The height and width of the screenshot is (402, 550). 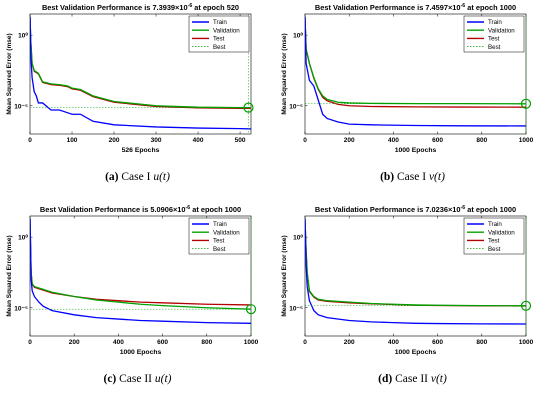 I want to click on figure-caption: (d) Case II v(t), so click(x=412, y=379).